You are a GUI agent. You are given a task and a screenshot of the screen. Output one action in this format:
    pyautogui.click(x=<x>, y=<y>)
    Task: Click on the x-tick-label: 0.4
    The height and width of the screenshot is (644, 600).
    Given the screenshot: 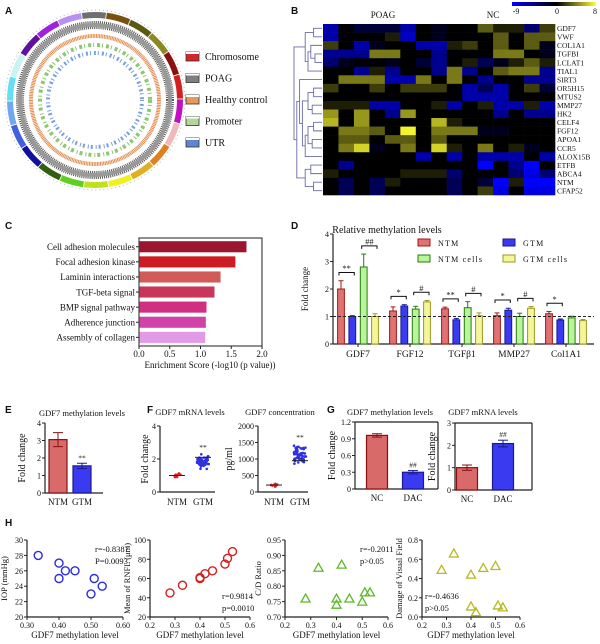 What is the action you would take?
    pyautogui.click(x=200, y=625)
    